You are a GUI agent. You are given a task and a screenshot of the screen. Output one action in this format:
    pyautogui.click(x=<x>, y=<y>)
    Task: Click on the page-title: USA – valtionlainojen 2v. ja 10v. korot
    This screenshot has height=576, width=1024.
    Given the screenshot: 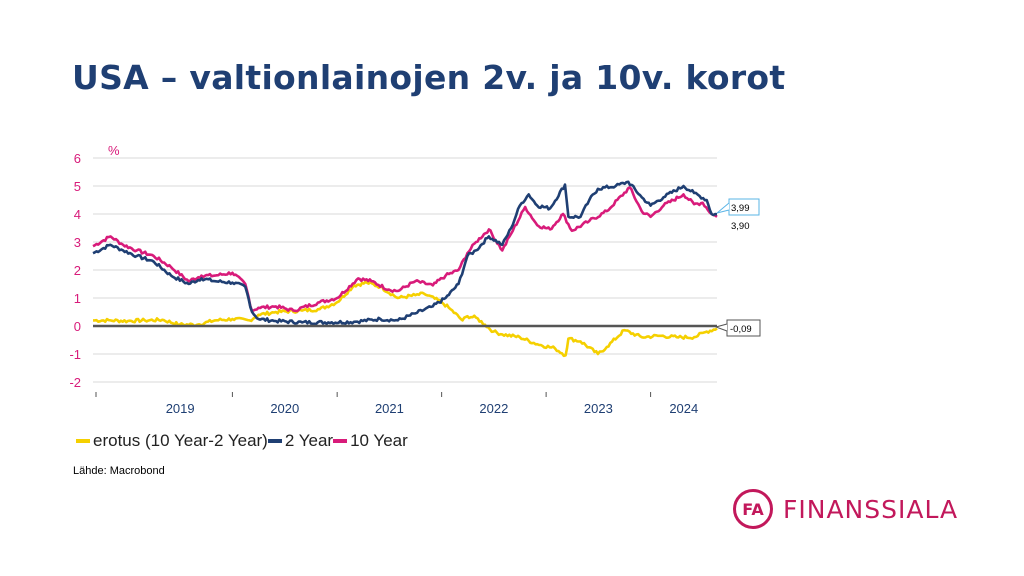 What is the action you would take?
    pyautogui.click(x=429, y=77)
    